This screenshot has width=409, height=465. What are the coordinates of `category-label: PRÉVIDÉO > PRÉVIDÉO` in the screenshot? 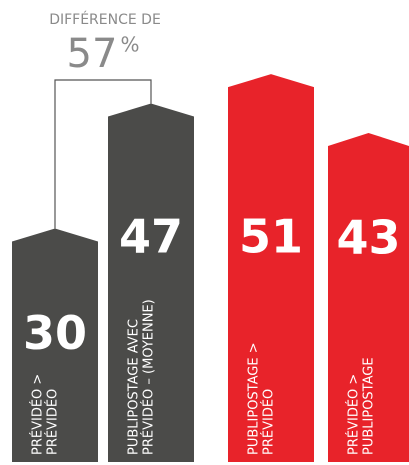 It's located at (45, 414).